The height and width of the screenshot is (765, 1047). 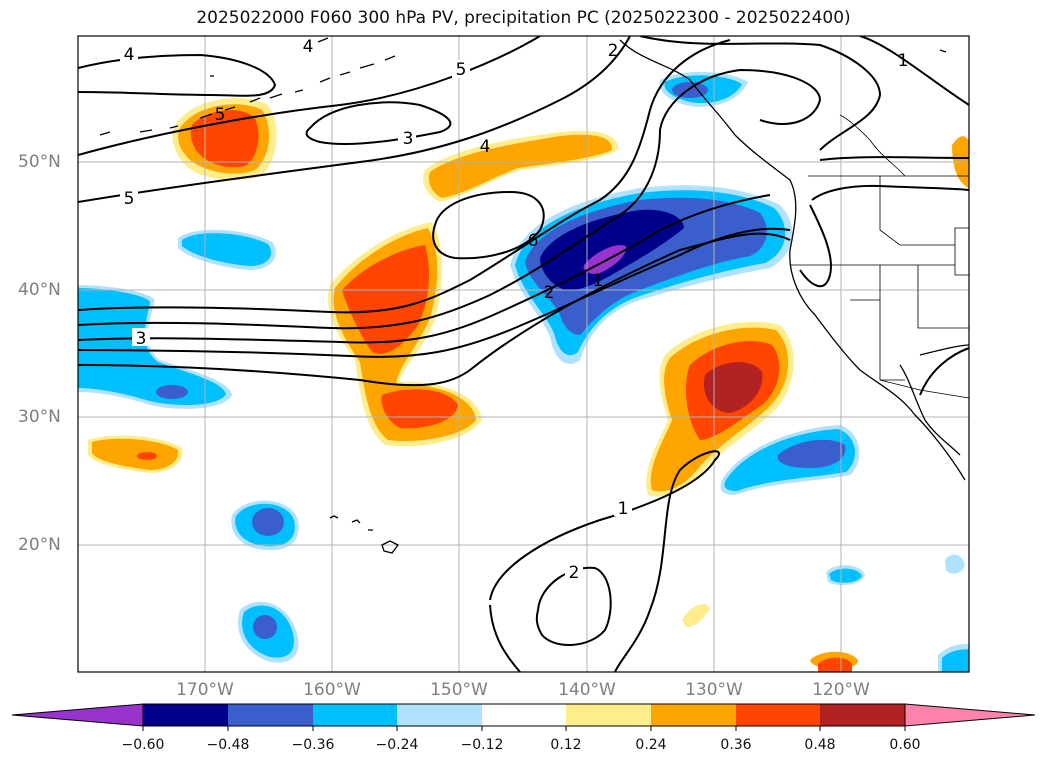 What do you see at coordinates (943, 51) in the screenshot?
I see `island-coastline` at bounding box center [943, 51].